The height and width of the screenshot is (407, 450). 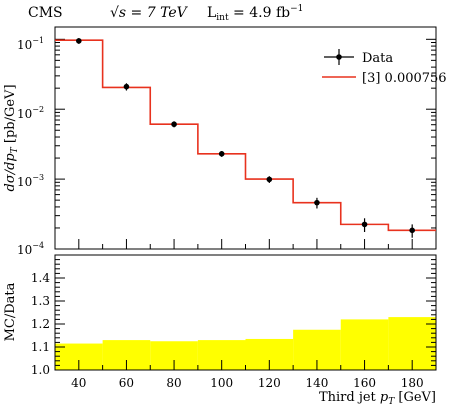 I want to click on xtick-label: 160, so click(x=364, y=383).